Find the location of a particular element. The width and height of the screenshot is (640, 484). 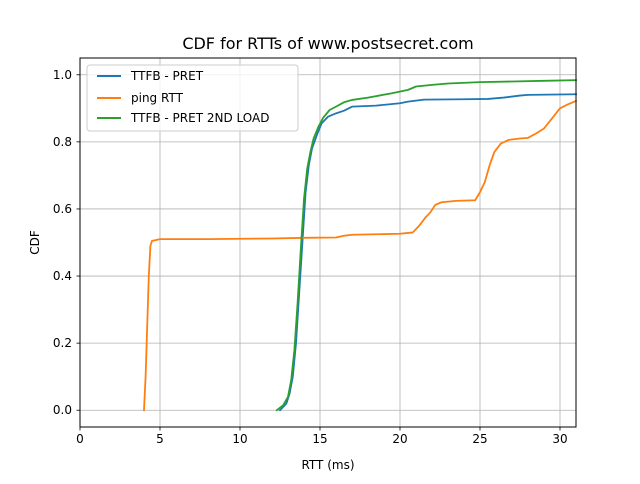

x-tick-label: 15 is located at coordinates (319, 439).